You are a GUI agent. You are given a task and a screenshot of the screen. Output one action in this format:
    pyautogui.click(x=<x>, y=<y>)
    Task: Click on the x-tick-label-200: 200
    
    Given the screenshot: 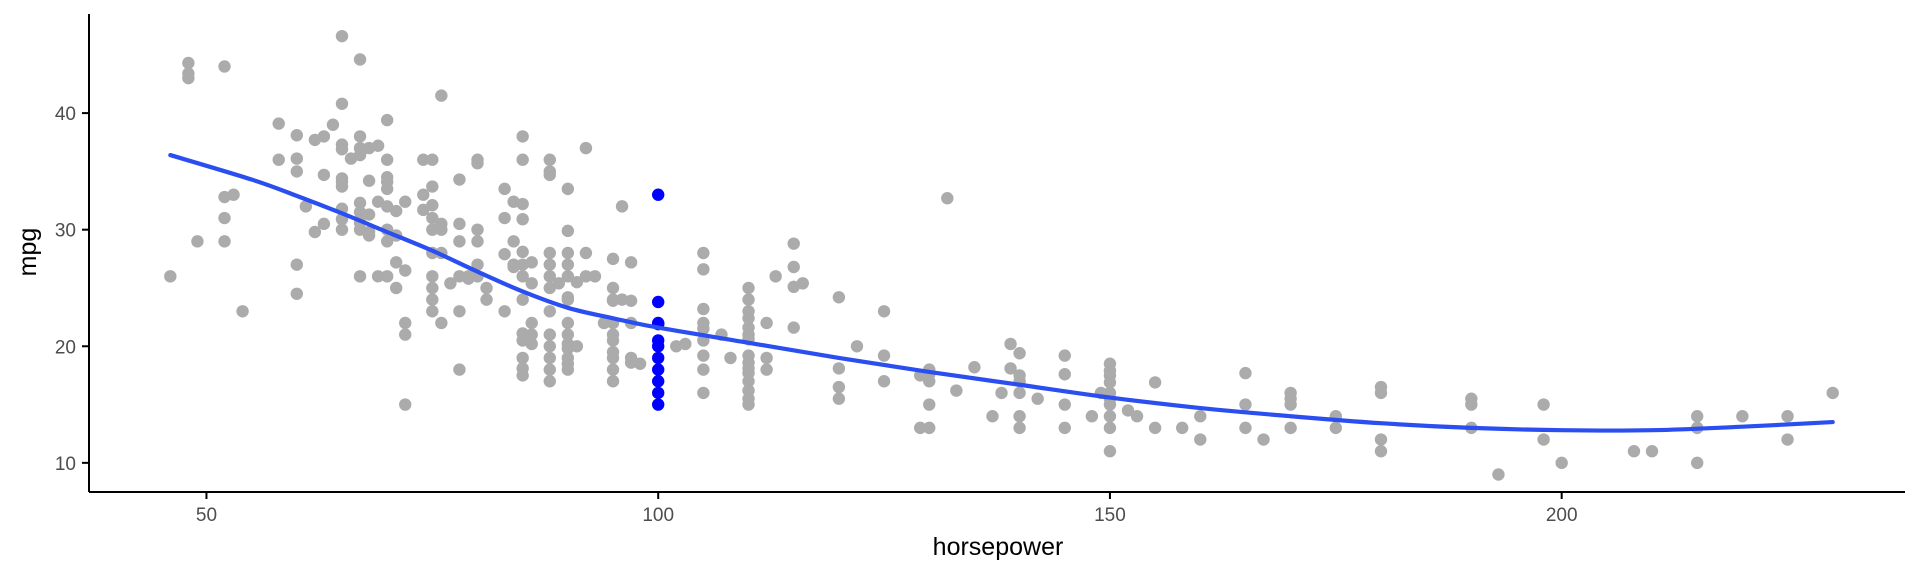 What is the action you would take?
    pyautogui.click(x=1562, y=515)
    